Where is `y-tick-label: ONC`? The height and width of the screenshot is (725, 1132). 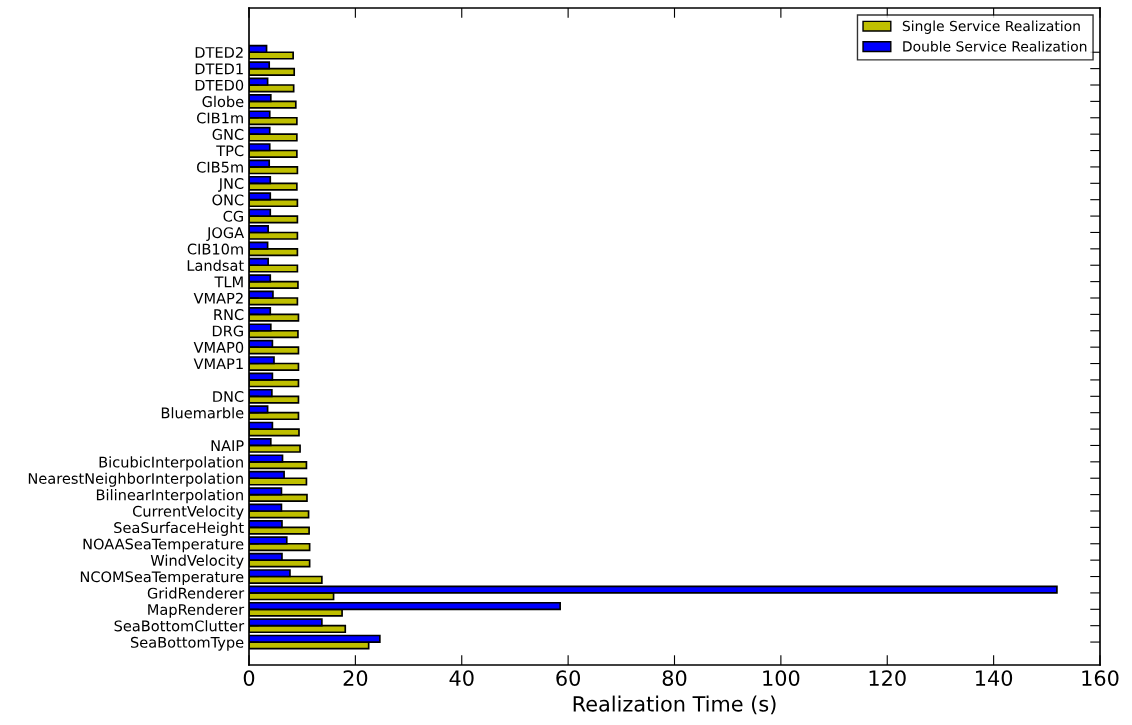 y-tick-label: ONC is located at coordinates (228, 200).